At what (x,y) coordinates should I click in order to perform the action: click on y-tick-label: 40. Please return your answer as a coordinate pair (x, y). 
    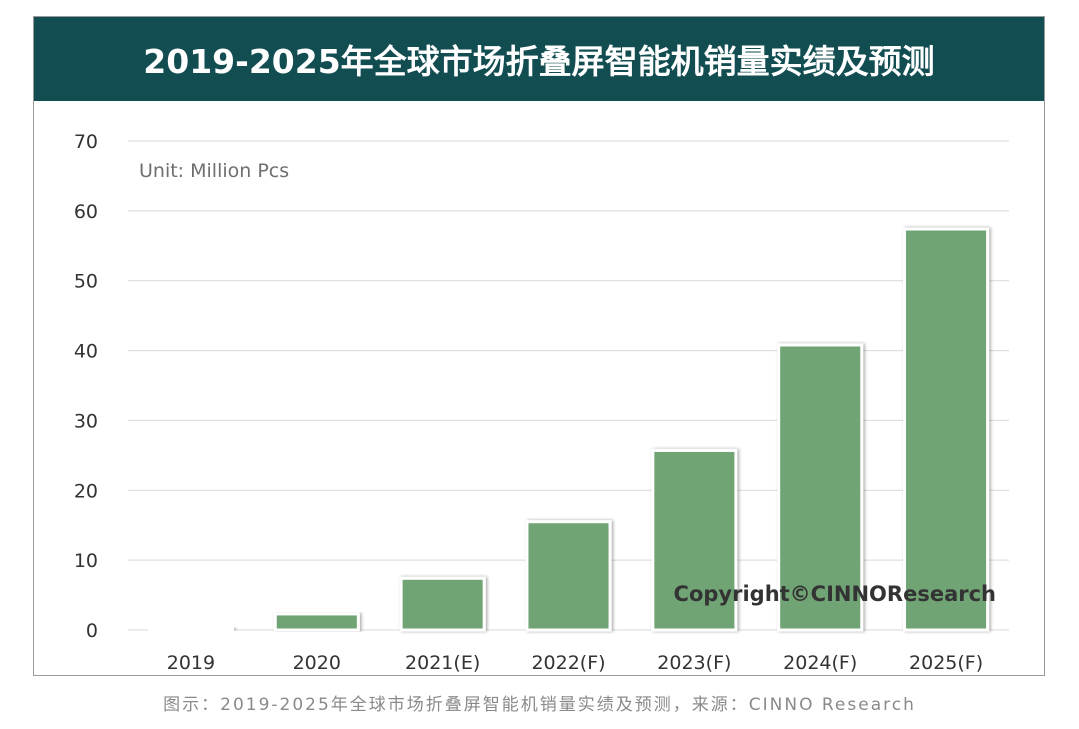
    Looking at the image, I should click on (86, 352).